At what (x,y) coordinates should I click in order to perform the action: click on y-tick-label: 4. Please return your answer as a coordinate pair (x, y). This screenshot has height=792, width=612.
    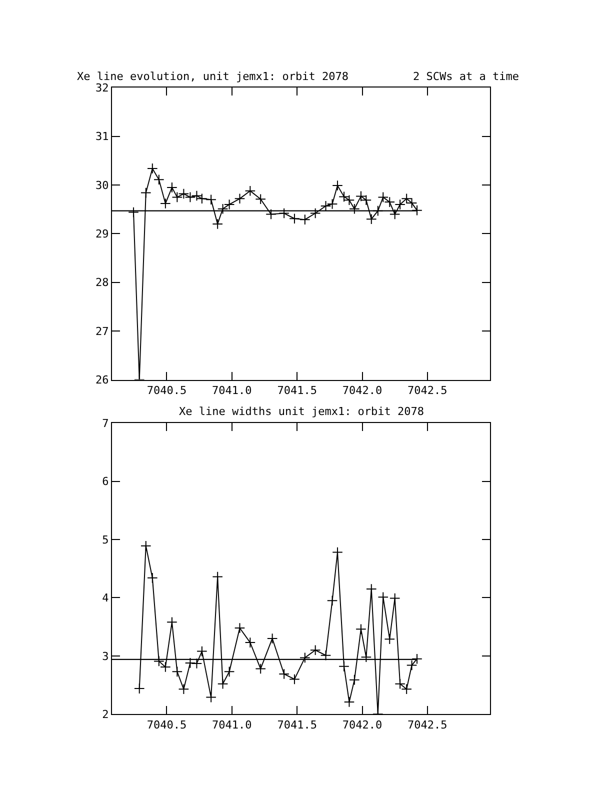
    Looking at the image, I should click on (106, 598).